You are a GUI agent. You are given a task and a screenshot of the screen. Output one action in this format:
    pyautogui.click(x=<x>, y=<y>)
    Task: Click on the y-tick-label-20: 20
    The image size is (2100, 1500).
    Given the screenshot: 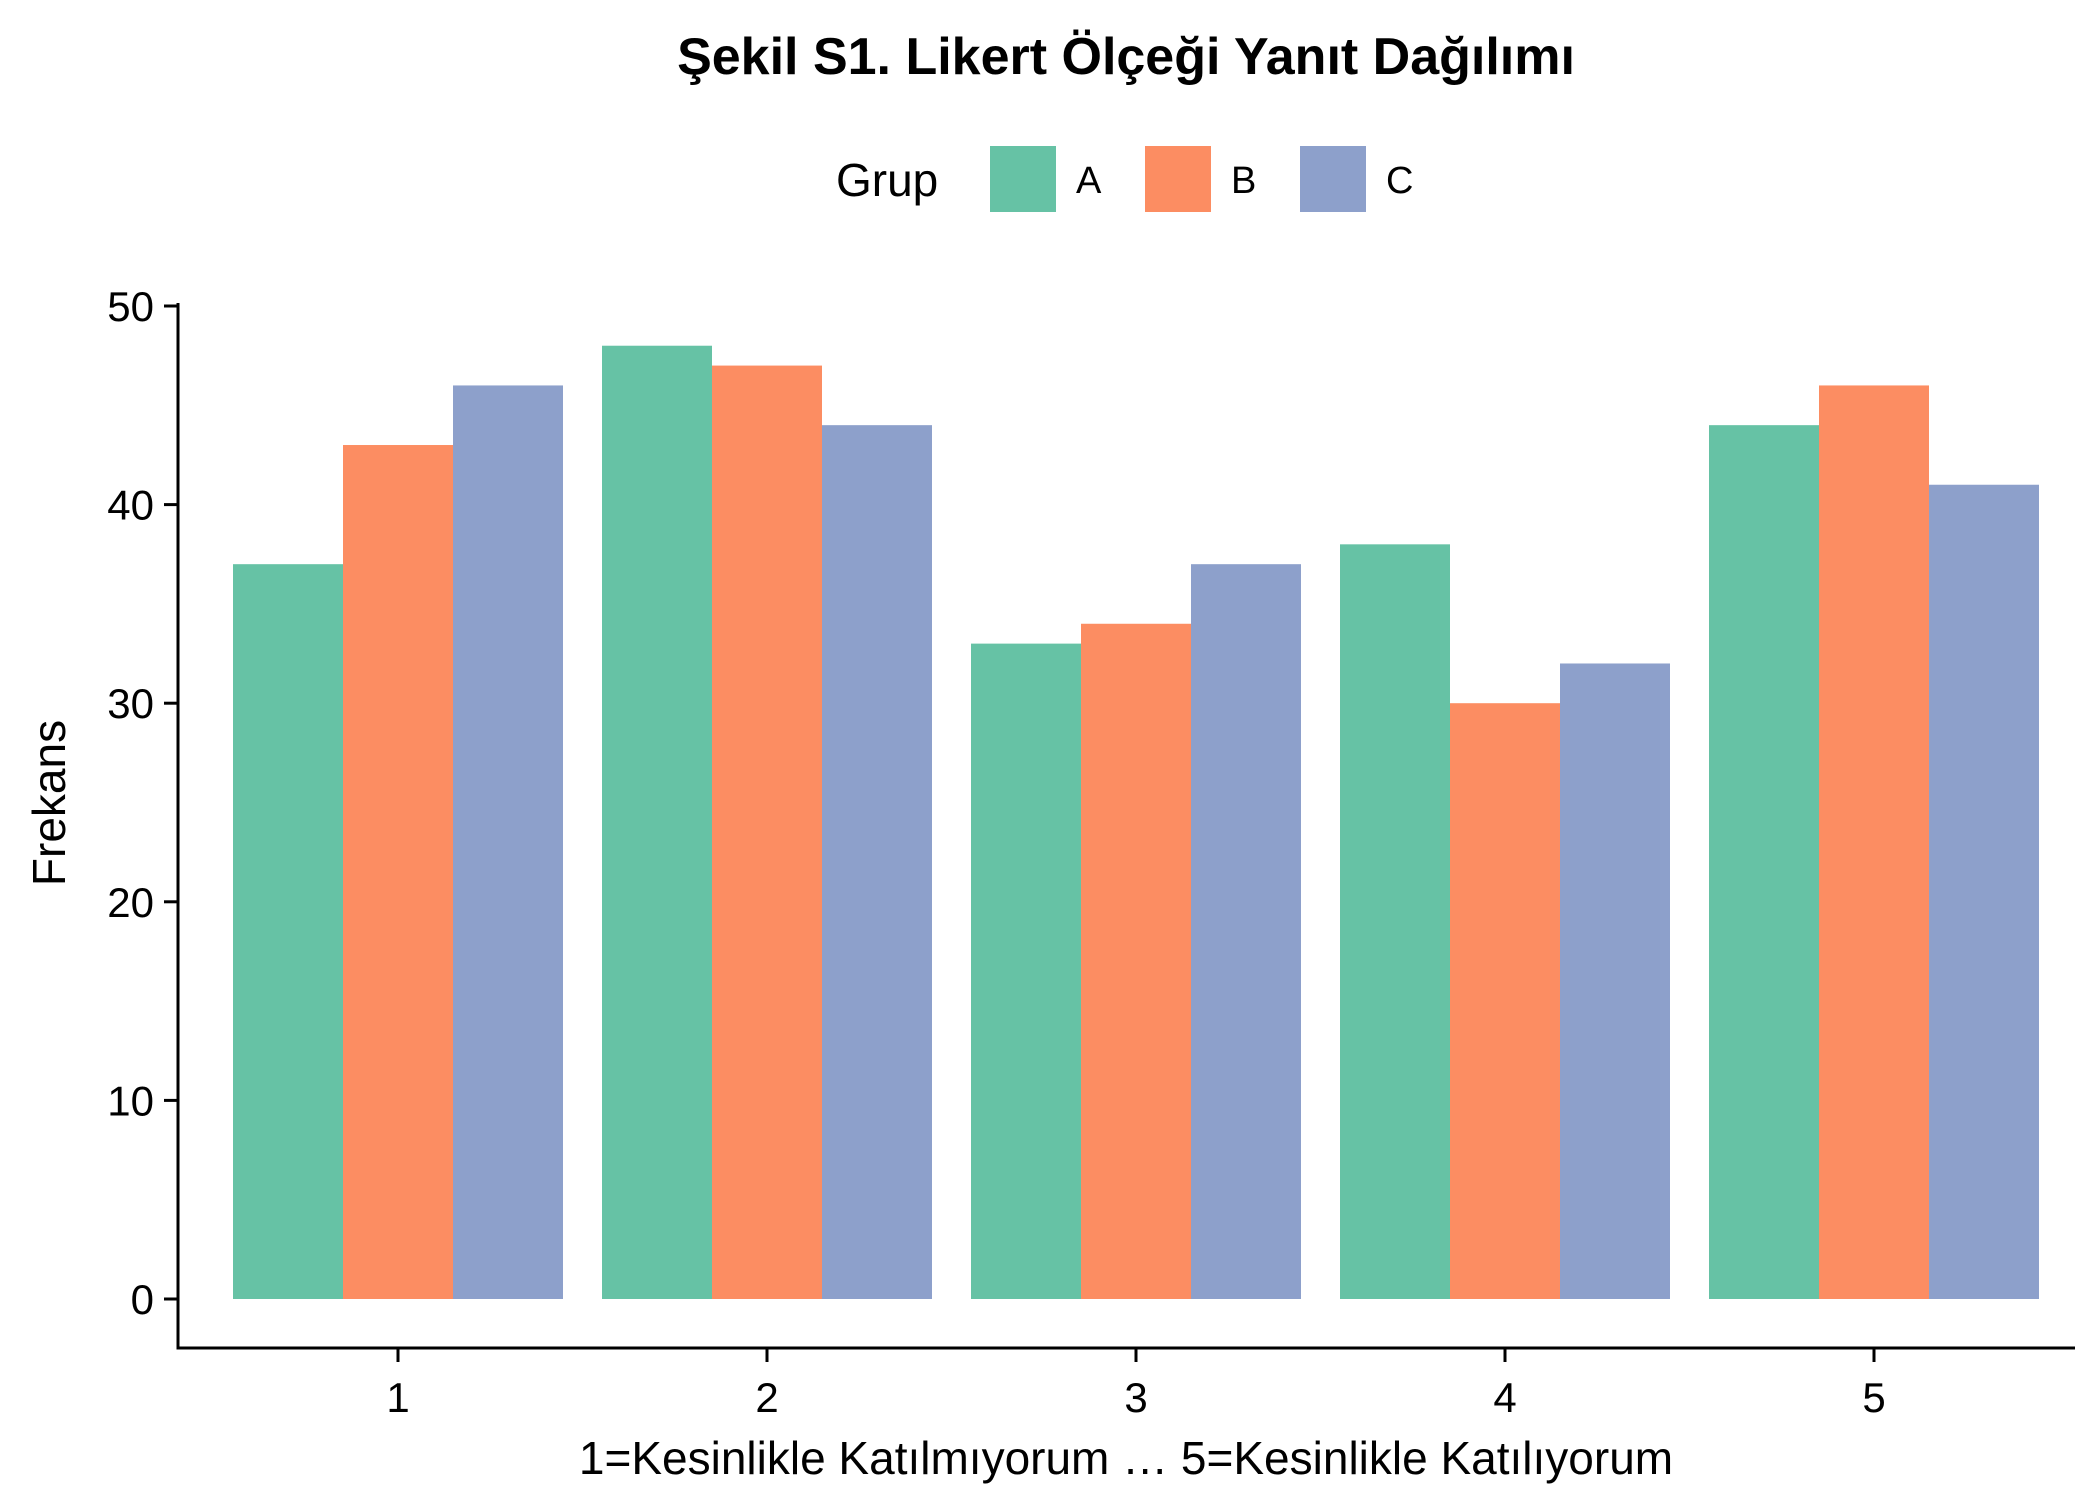 What is the action you would take?
    pyautogui.click(x=130, y=902)
    